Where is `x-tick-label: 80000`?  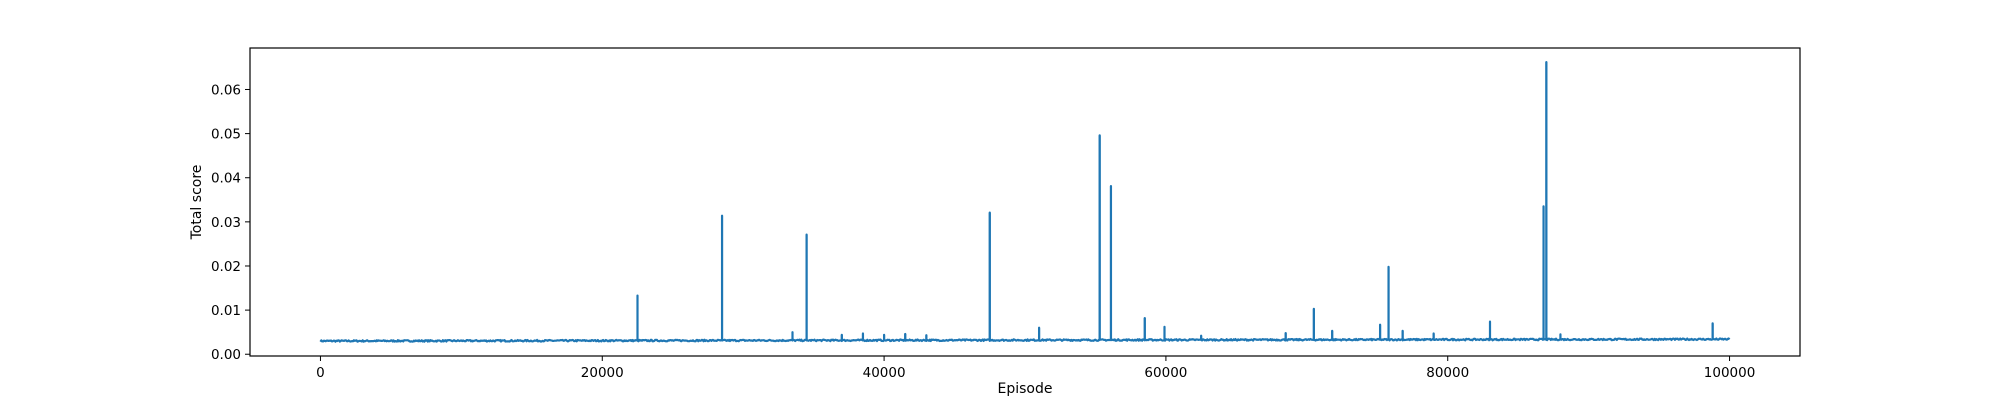 x-tick-label: 80000 is located at coordinates (1447, 373).